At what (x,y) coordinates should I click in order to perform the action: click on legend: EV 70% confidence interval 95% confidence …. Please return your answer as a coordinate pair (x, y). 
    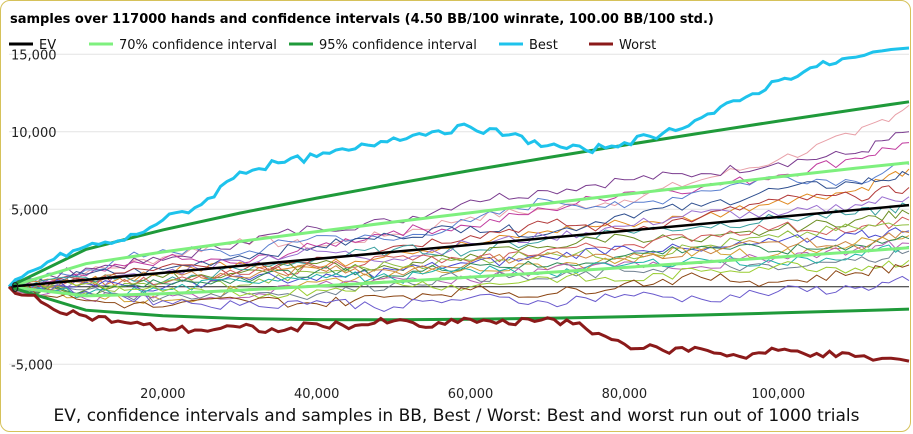
    Looking at the image, I should click on (332, 45).